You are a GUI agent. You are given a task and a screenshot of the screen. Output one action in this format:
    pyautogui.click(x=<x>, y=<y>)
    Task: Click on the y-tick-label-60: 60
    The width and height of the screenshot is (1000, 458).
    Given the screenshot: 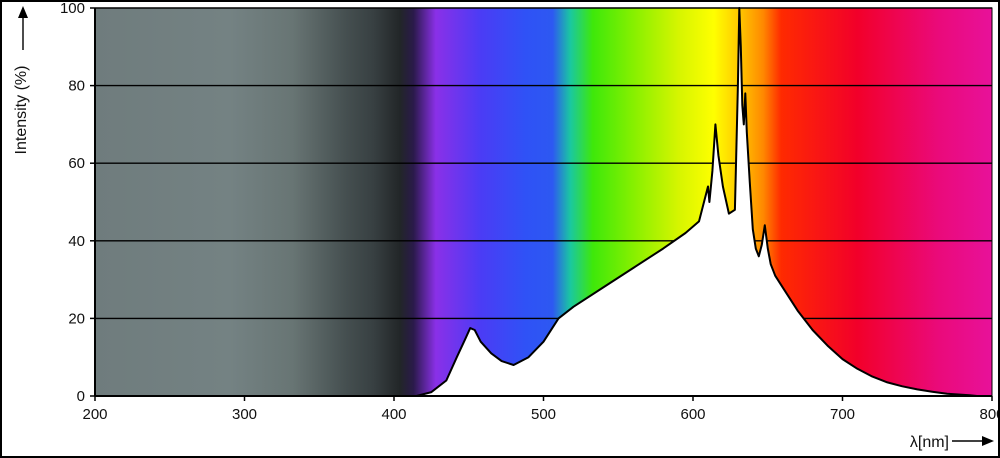 What is the action you would take?
    pyautogui.click(x=76, y=163)
    